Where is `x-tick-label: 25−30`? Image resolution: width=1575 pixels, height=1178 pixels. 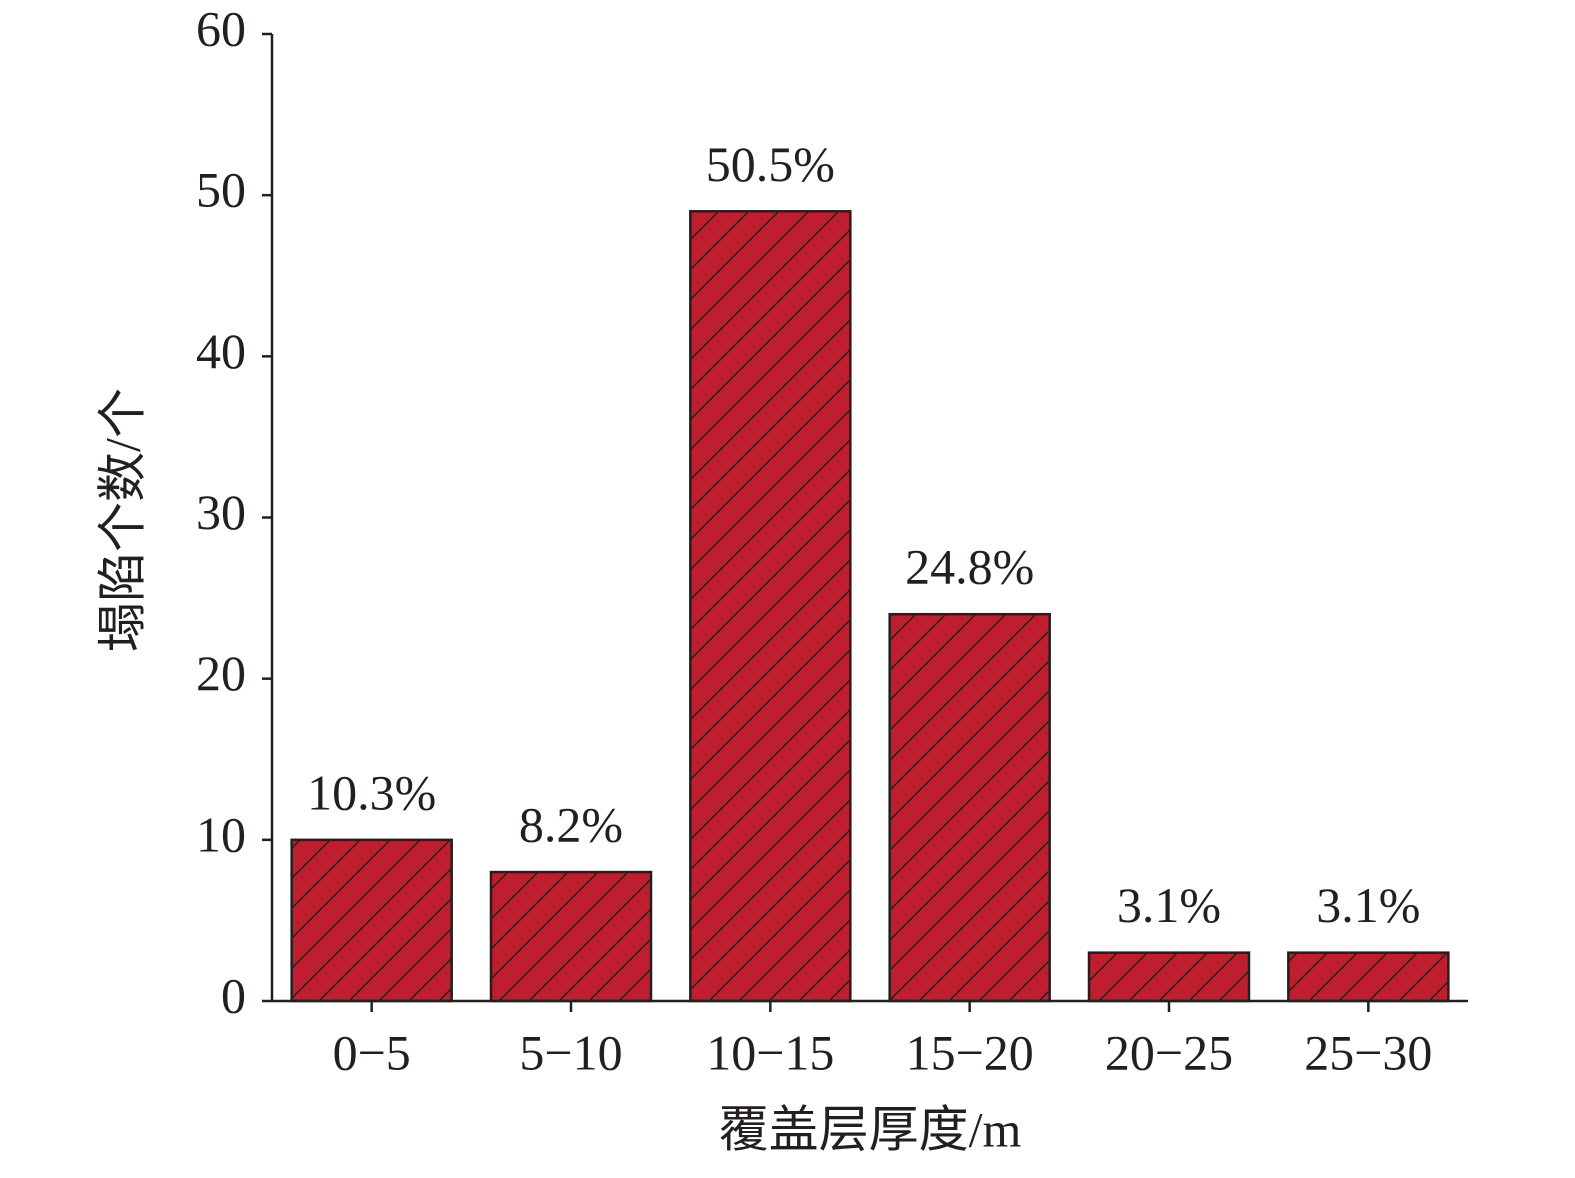 x-tick-label: 25−30 is located at coordinates (1368, 1052).